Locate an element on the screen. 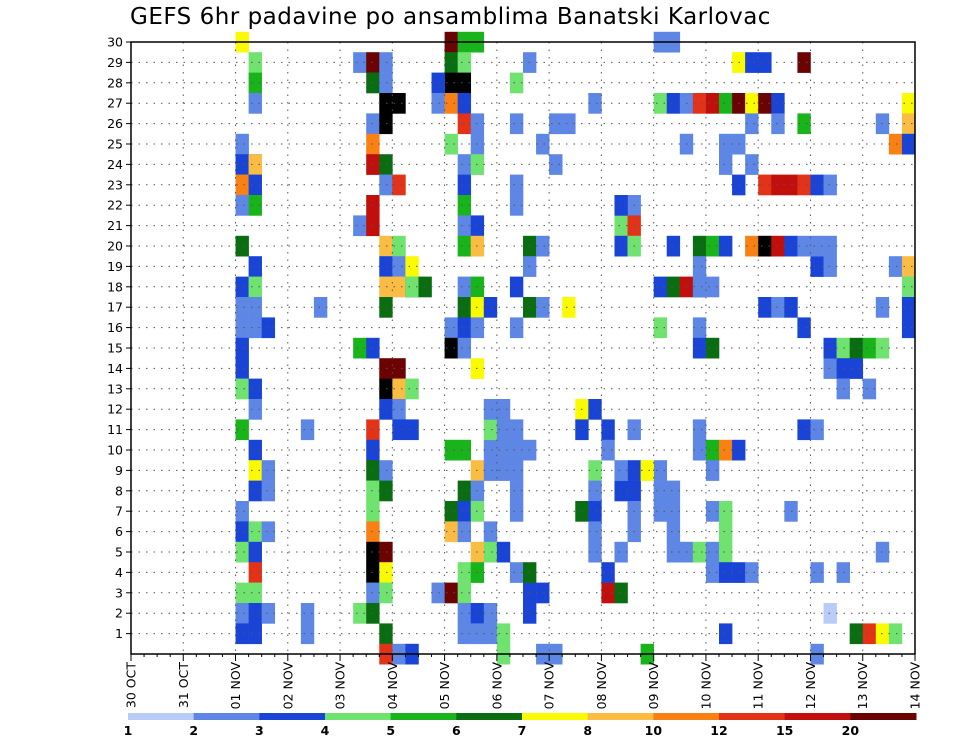 Image resolution: width=960 pixels, height=742 pixels. x-tick-label: 11 NOV is located at coordinates (758, 686).